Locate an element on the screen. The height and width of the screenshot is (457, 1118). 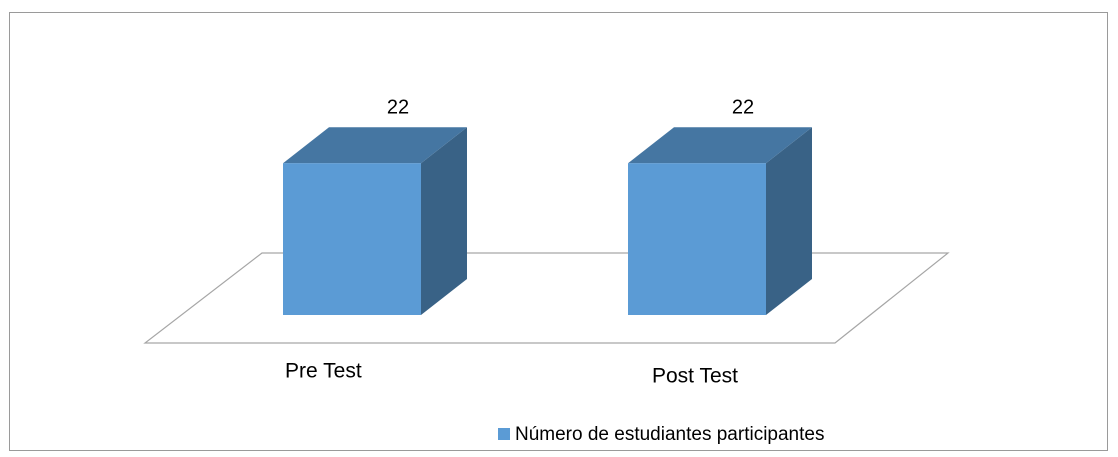
legend-label: Número de estudiantes participantes is located at coordinates (669, 434).